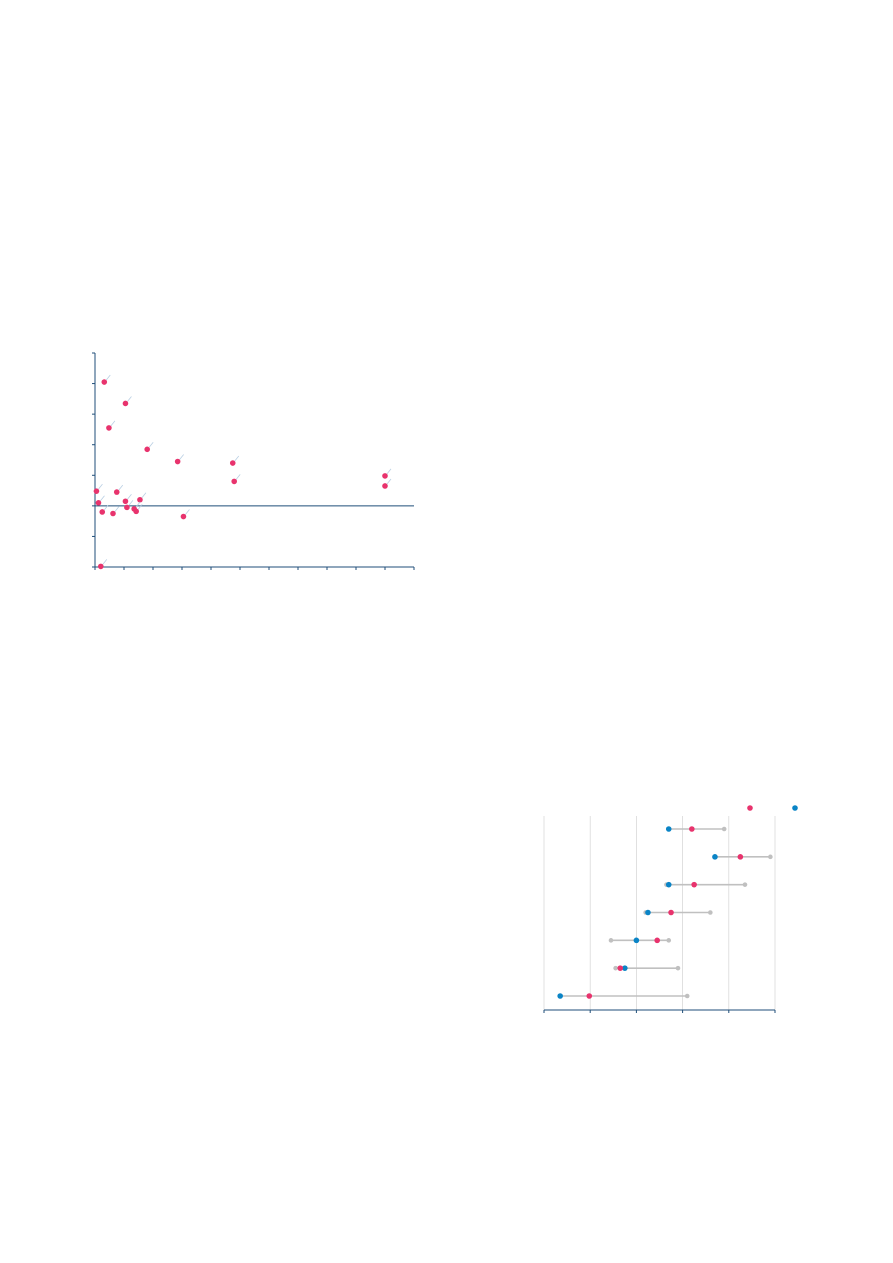  What do you see at coordinates (750, 808) in the screenshot?
I see `legend-swatch-pink` at bounding box center [750, 808].